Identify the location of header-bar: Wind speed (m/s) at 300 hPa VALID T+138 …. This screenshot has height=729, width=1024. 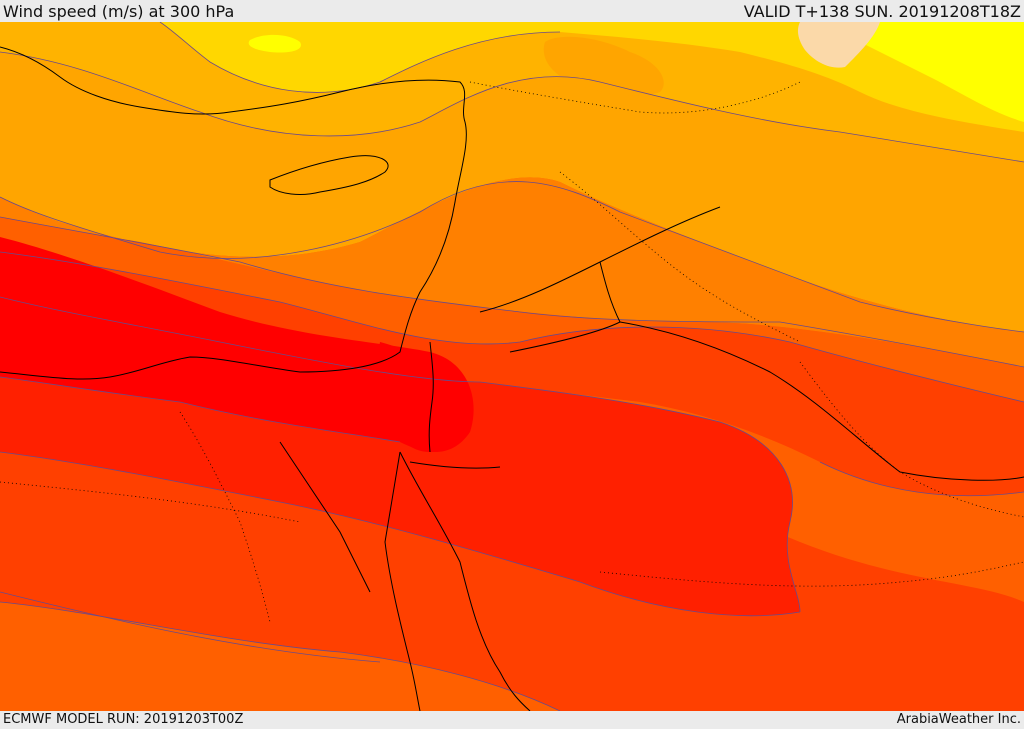
(512, 11).